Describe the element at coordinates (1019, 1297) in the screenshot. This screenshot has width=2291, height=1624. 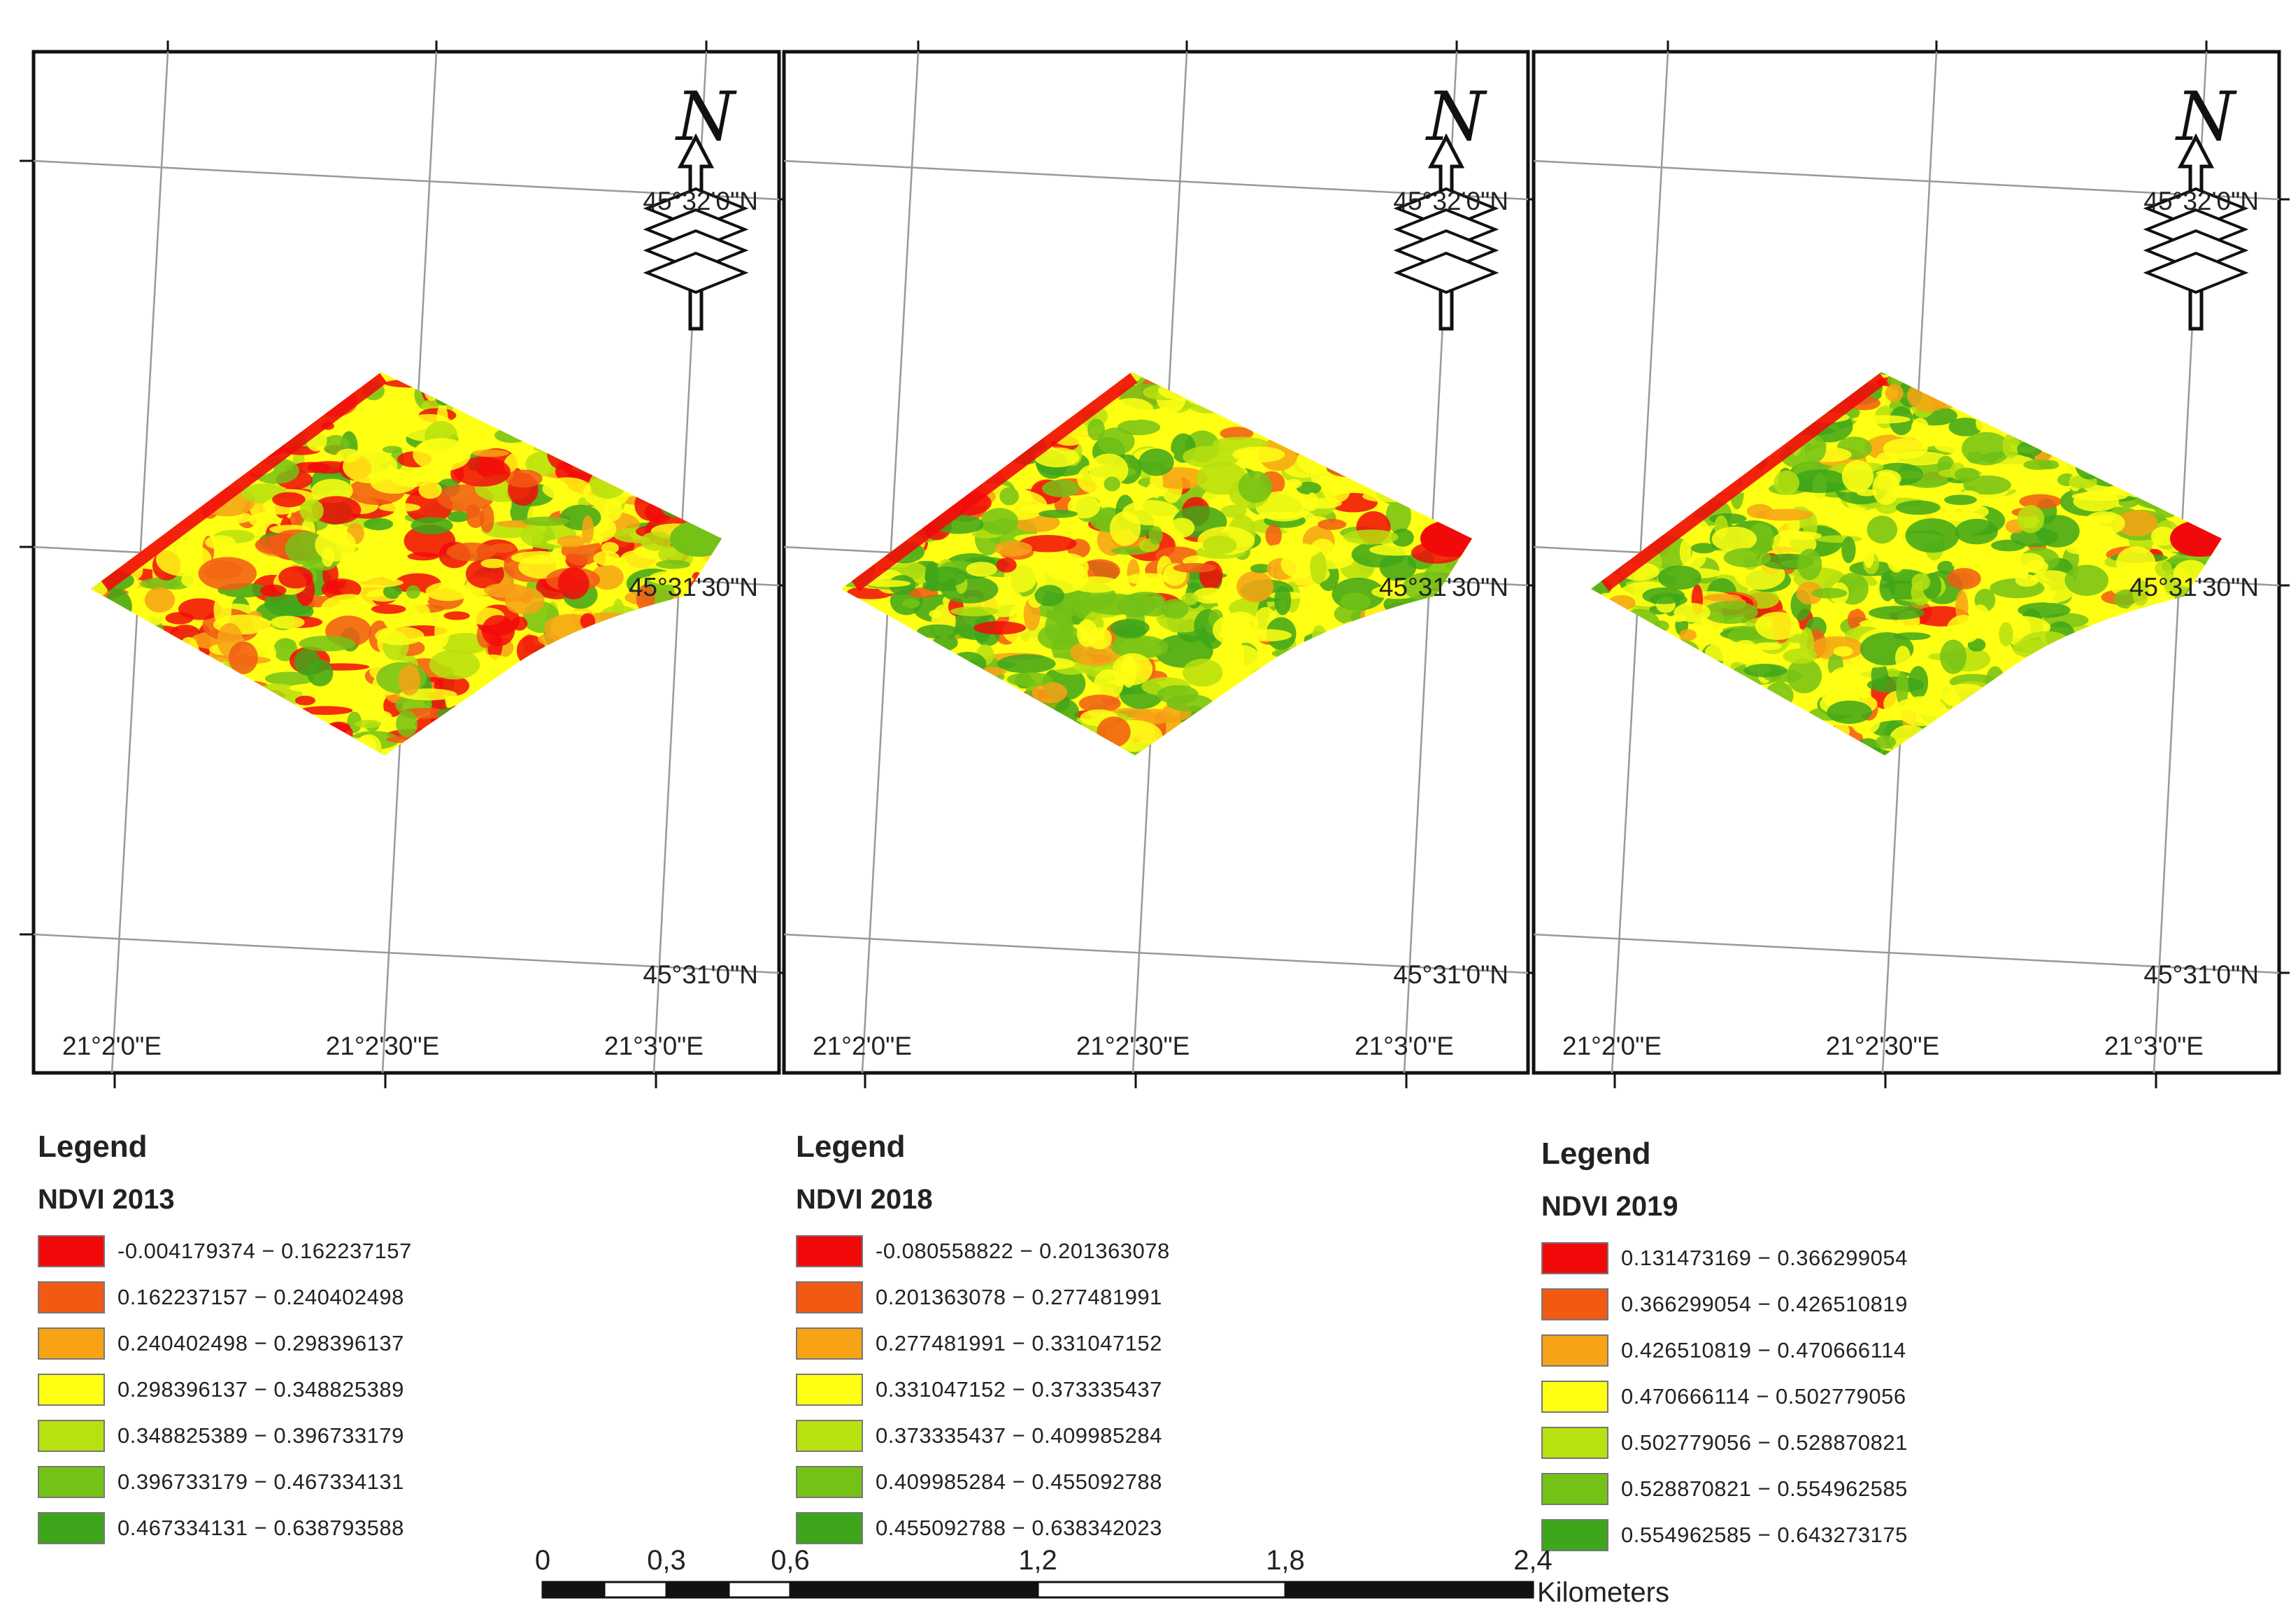
I see `legend-range-label: 0.201363078 − 0.277481991` at that location.